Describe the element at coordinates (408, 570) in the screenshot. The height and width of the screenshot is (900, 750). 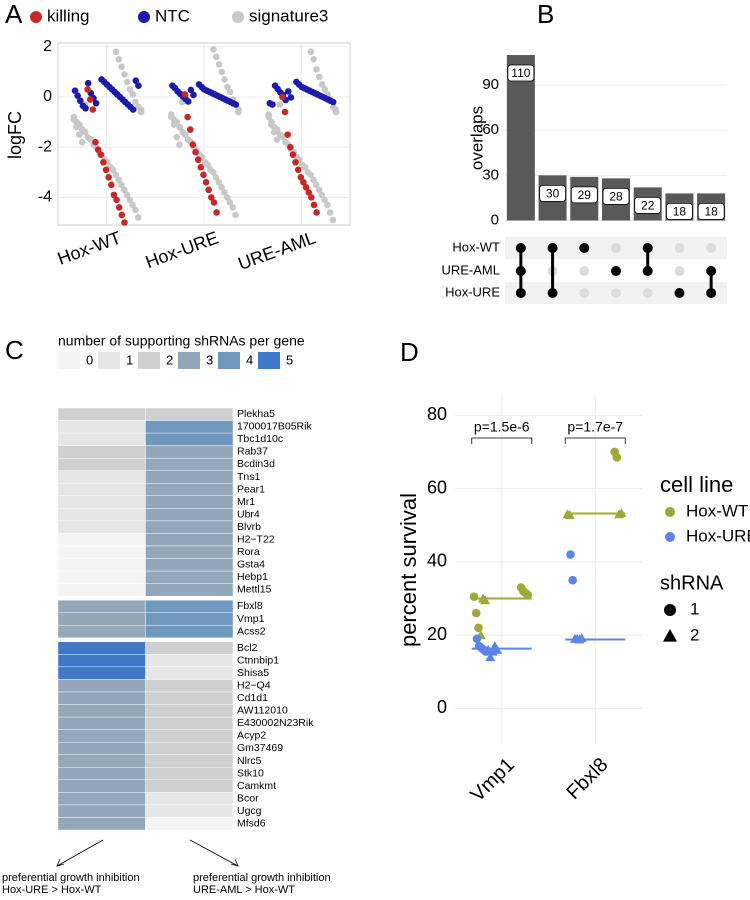
I see `y-axis-title: percent survival` at that location.